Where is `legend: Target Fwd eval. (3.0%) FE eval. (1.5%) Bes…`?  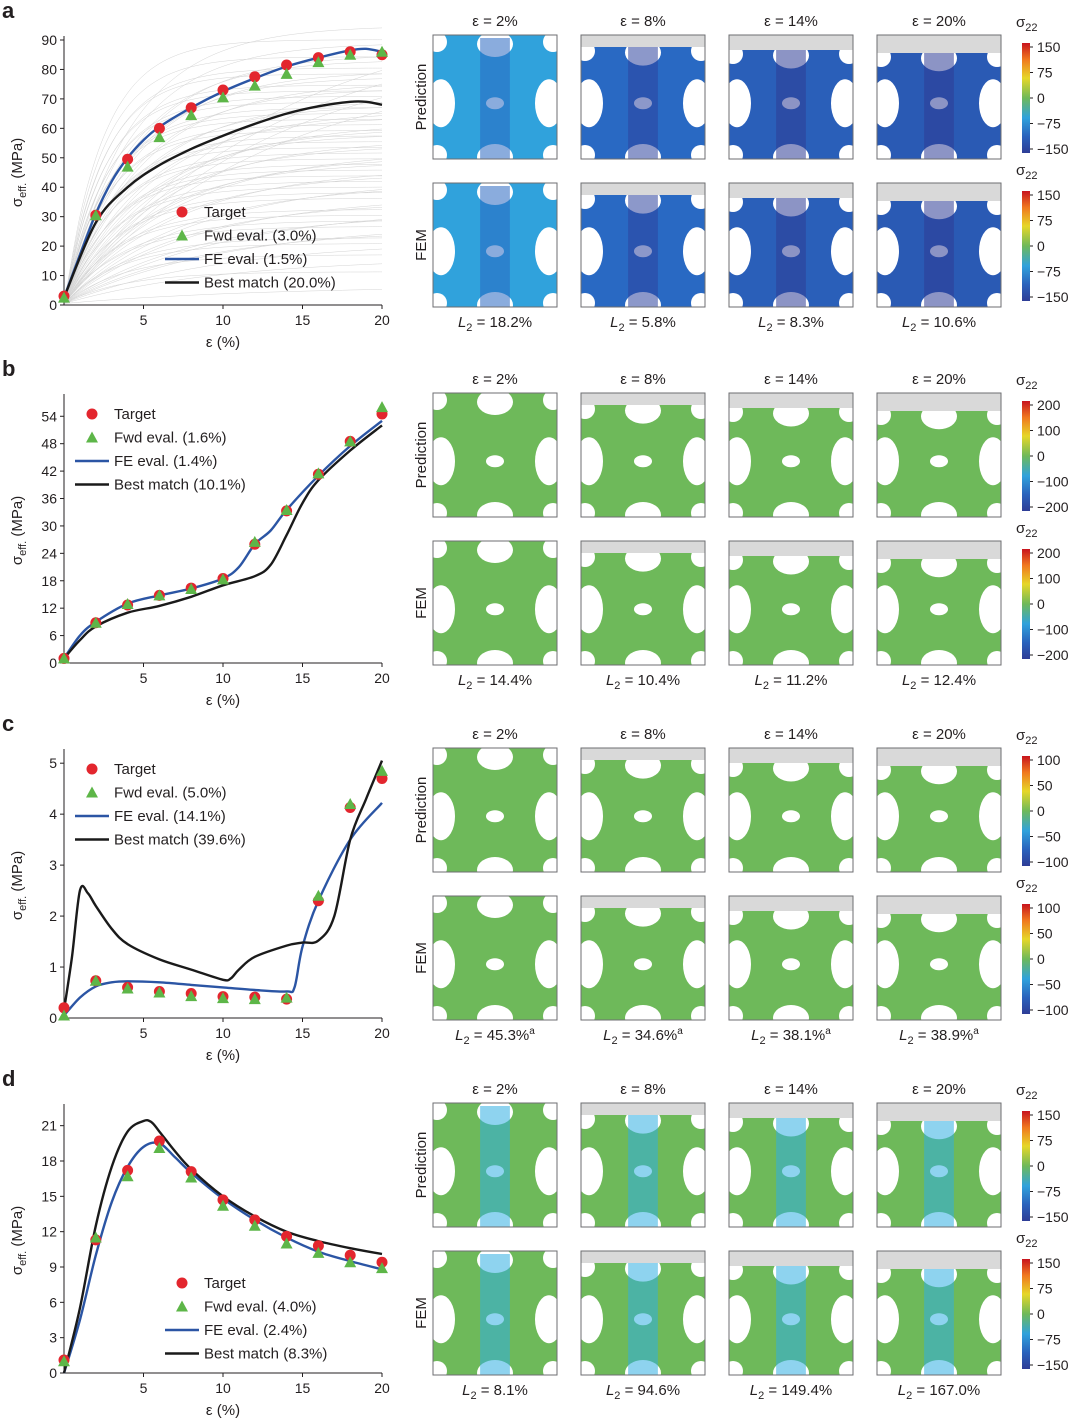 legend: Target Fwd eval. (3.0%) FE eval. (1.5%) Bes… is located at coordinates (250, 248).